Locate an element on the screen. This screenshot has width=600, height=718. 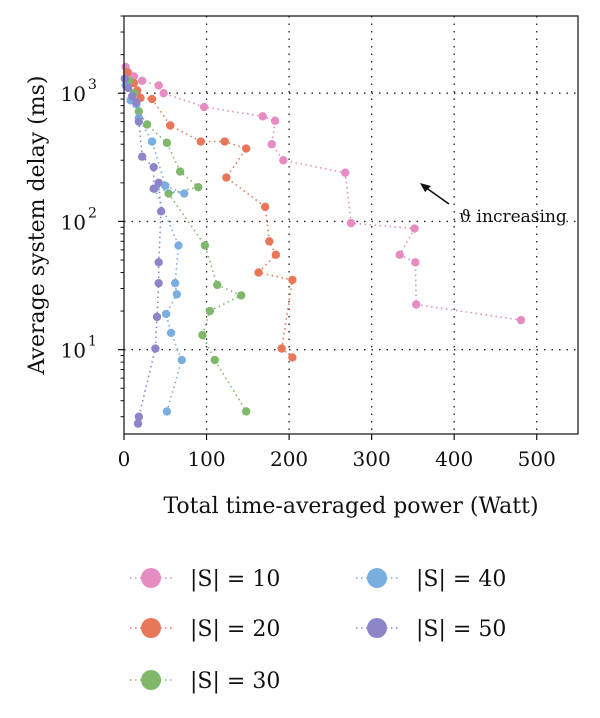
x-tick-label: 100 is located at coordinates (206, 459).